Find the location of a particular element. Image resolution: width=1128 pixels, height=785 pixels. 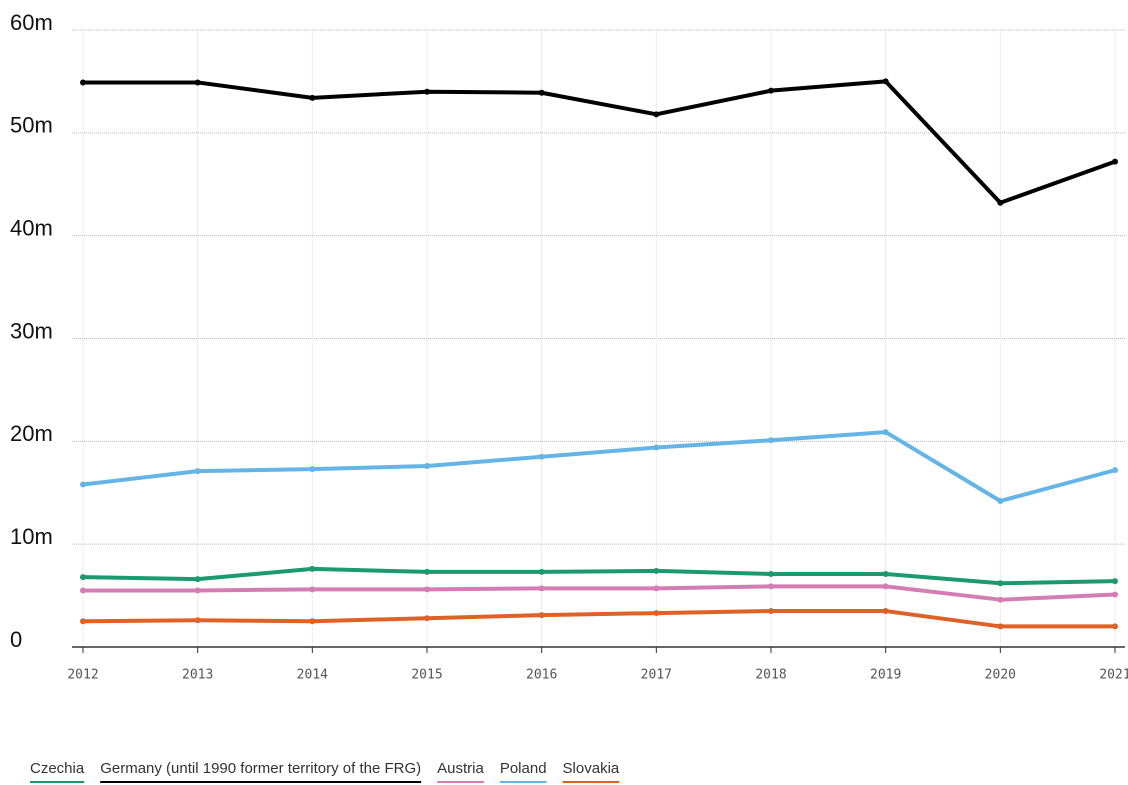

x-tick-label: 2013 is located at coordinates (197, 675).